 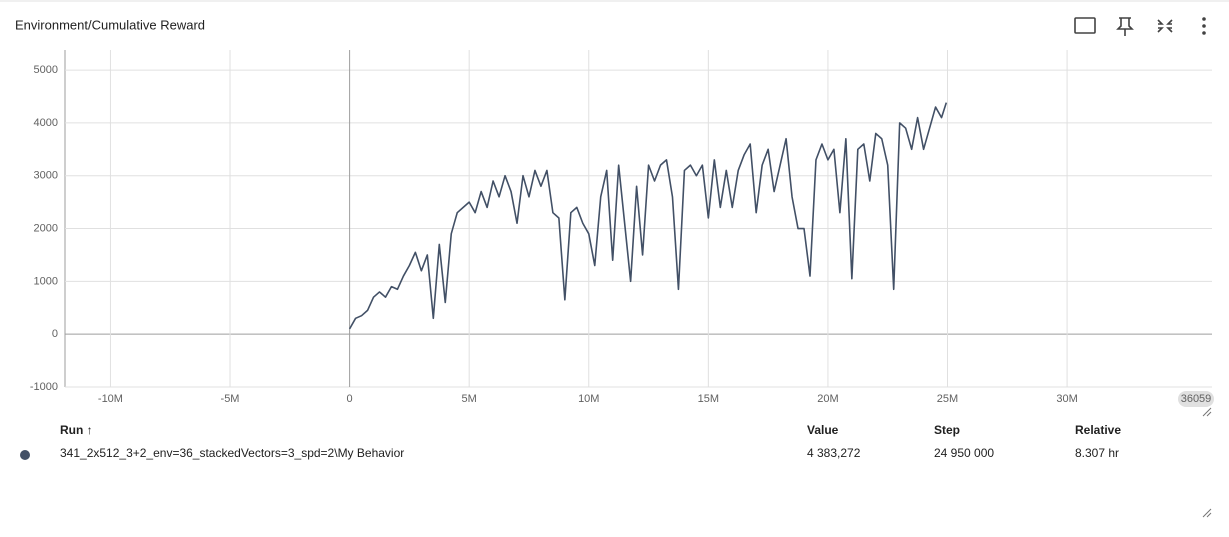 I want to click on y-tick-label: -1000, so click(x=44, y=387).